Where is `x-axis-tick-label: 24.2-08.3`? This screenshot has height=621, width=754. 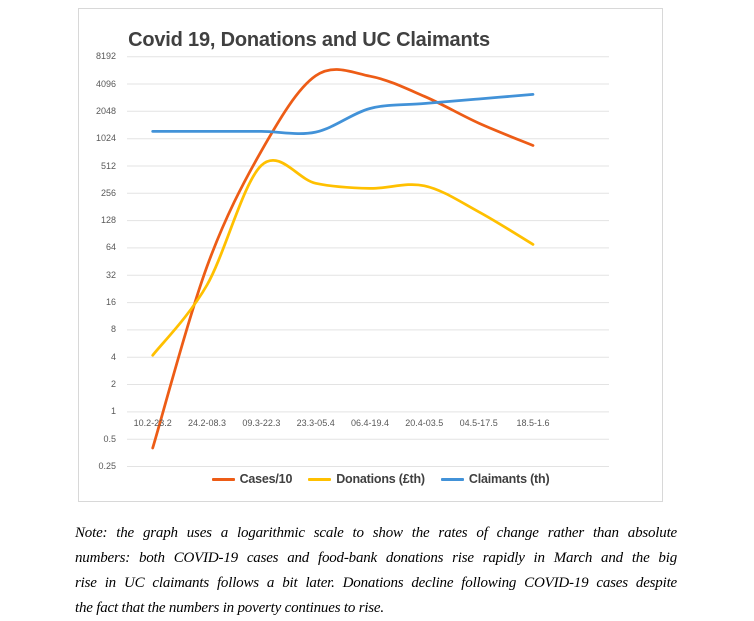 x-axis-tick-label: 24.2-08.3 is located at coordinates (207, 423).